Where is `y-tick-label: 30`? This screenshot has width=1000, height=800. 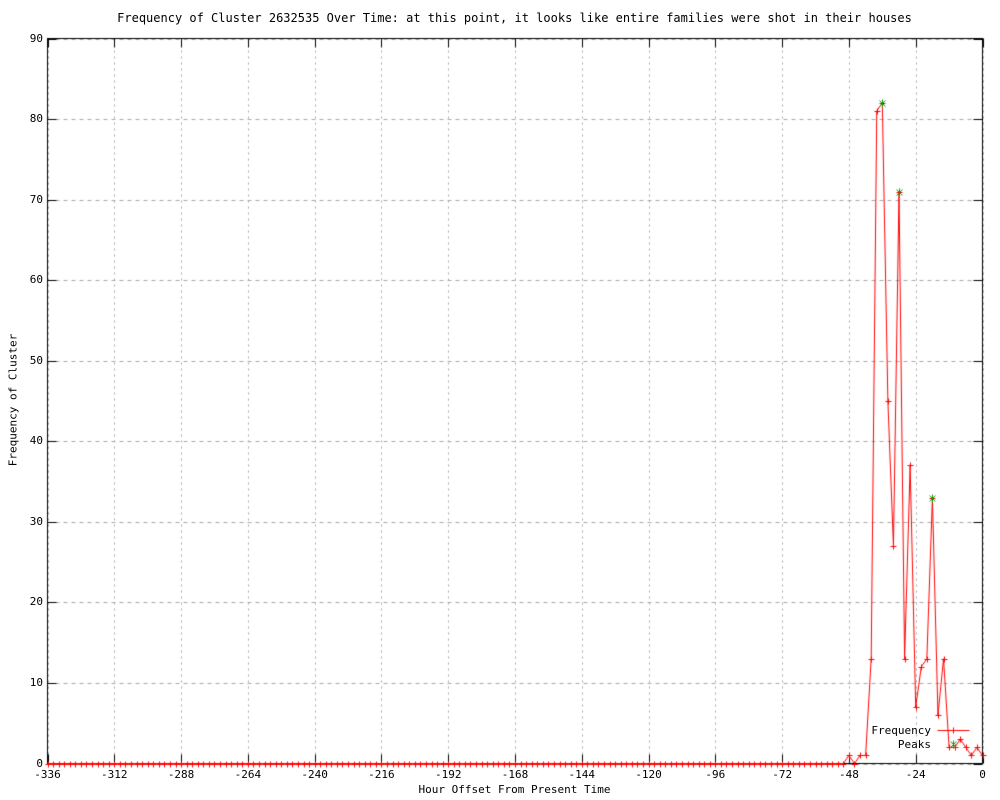 y-tick-label: 30 is located at coordinates (36, 521).